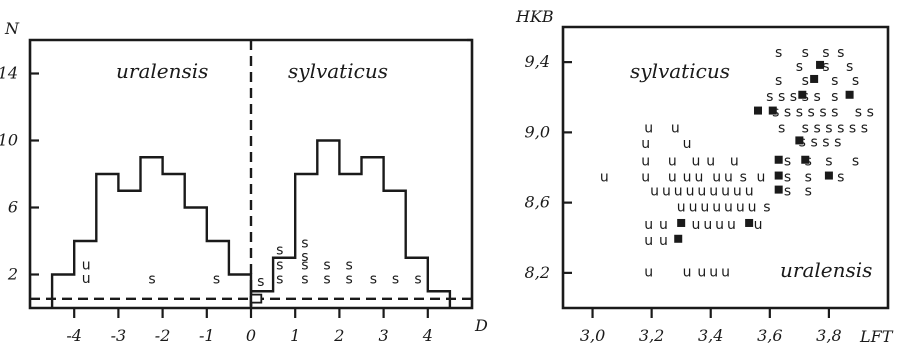 This screenshot has height=347, width=901. I want to click on scatter-marker-35: s, so click(837, 142).